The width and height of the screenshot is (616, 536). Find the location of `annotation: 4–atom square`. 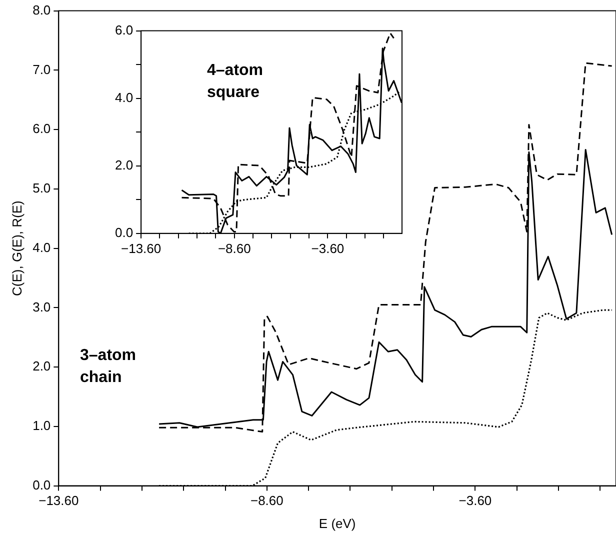

annotation: 4–atom square is located at coordinates (235, 82).